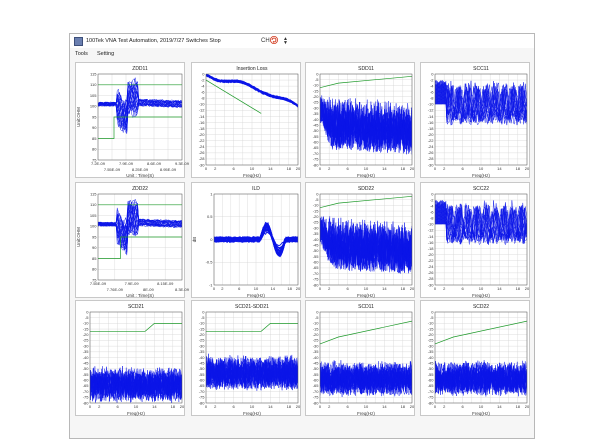  What do you see at coordinates (481, 295) in the screenshot?
I see `x-axis-label: Freq(Hz)` at bounding box center [481, 295].